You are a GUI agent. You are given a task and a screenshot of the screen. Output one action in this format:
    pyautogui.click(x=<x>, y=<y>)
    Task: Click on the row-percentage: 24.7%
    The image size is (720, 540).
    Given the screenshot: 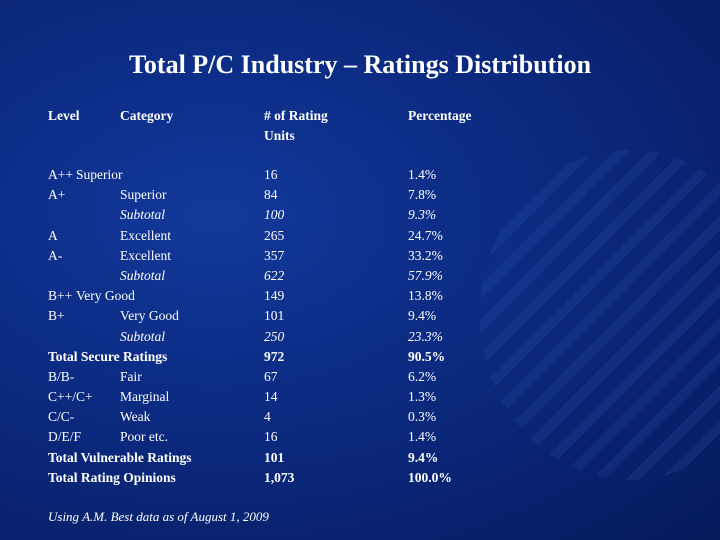 What is the action you would take?
    pyautogui.click(x=425, y=235)
    